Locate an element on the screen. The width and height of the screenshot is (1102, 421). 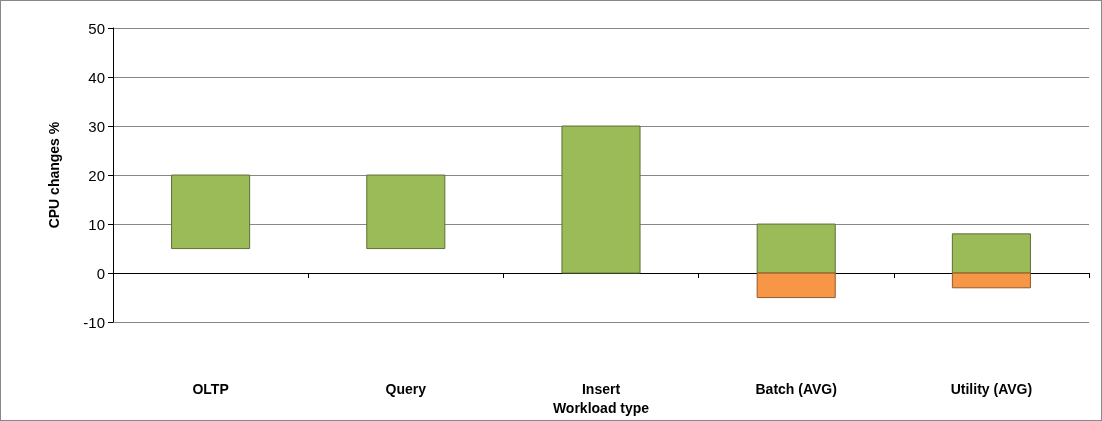
y-tick-label: 0 is located at coordinates (100, 273).